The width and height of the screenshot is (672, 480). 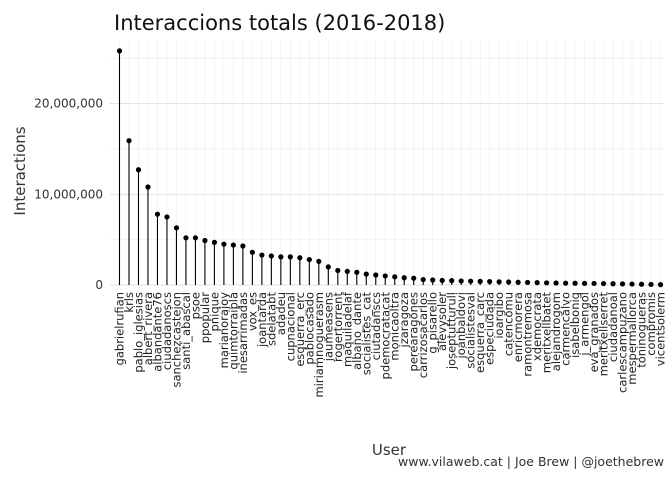 I want to click on x-tick-label: marianorajoy, so click(x=224, y=330).